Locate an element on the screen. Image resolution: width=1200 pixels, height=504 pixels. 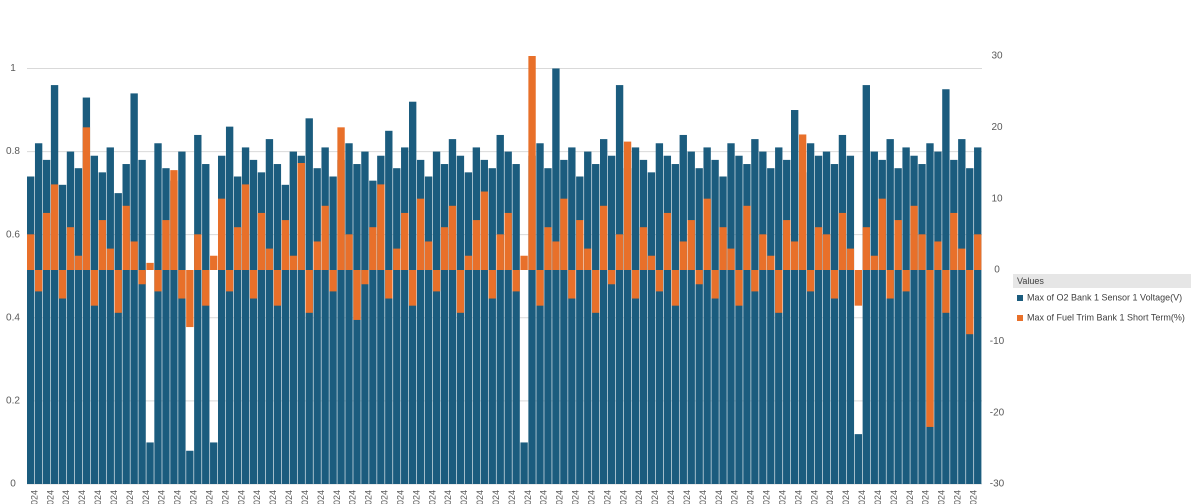
y2-tick-label: 30 is located at coordinates (997, 56).